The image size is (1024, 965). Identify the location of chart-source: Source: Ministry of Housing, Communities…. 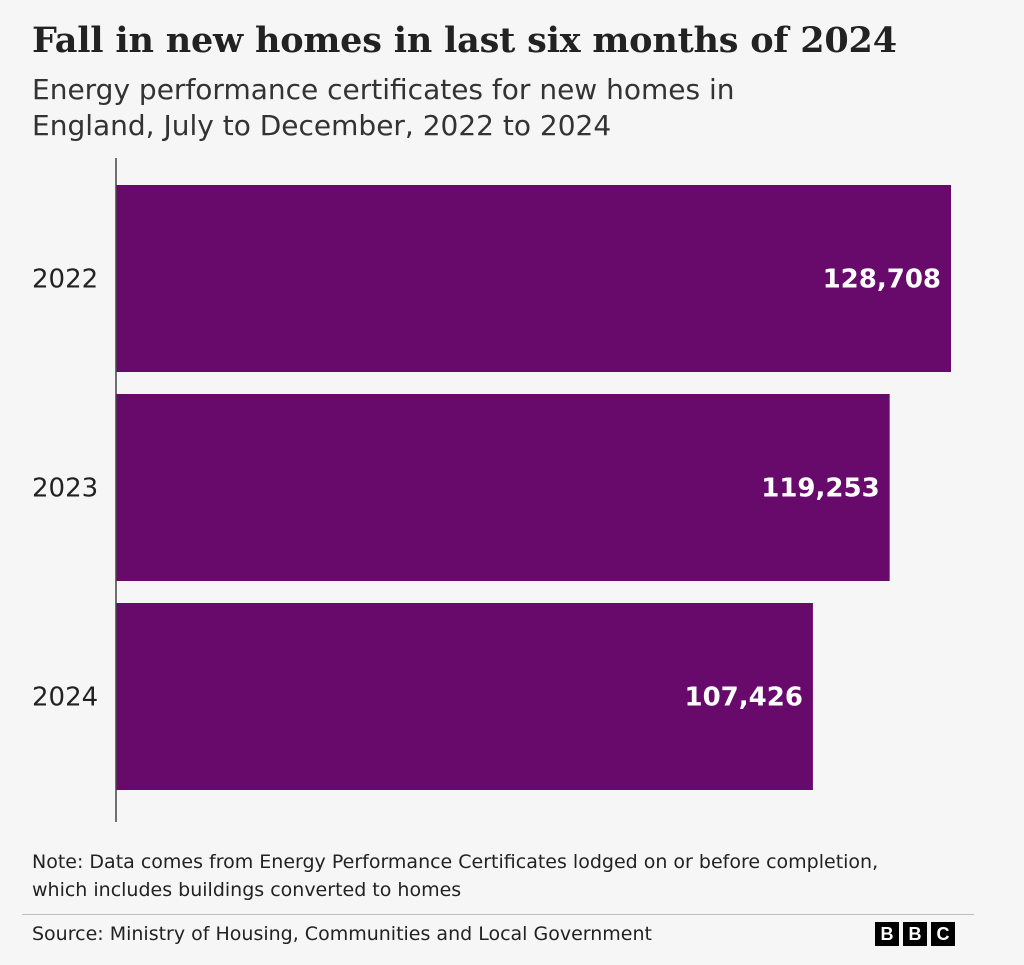
(342, 934).